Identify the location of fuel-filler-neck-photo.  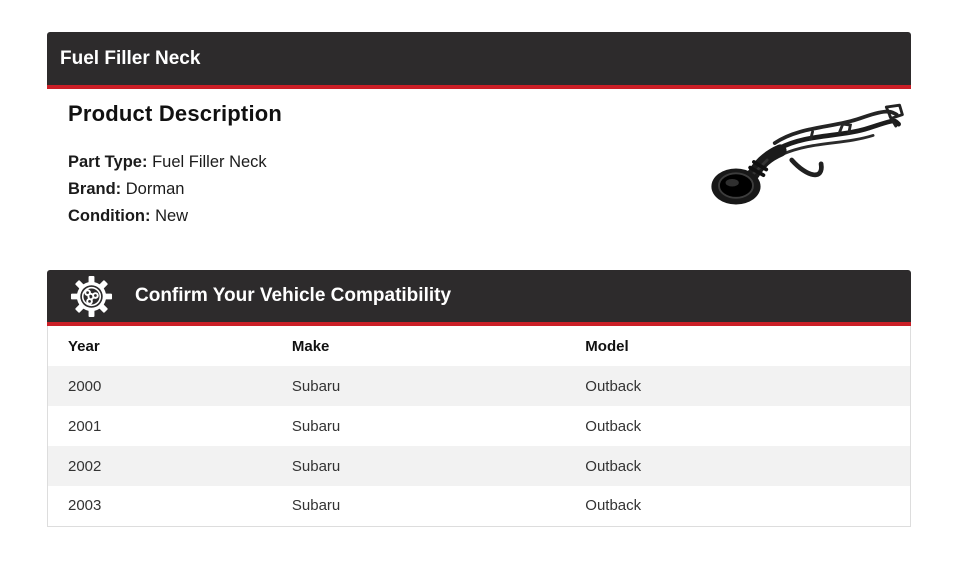
(805, 152).